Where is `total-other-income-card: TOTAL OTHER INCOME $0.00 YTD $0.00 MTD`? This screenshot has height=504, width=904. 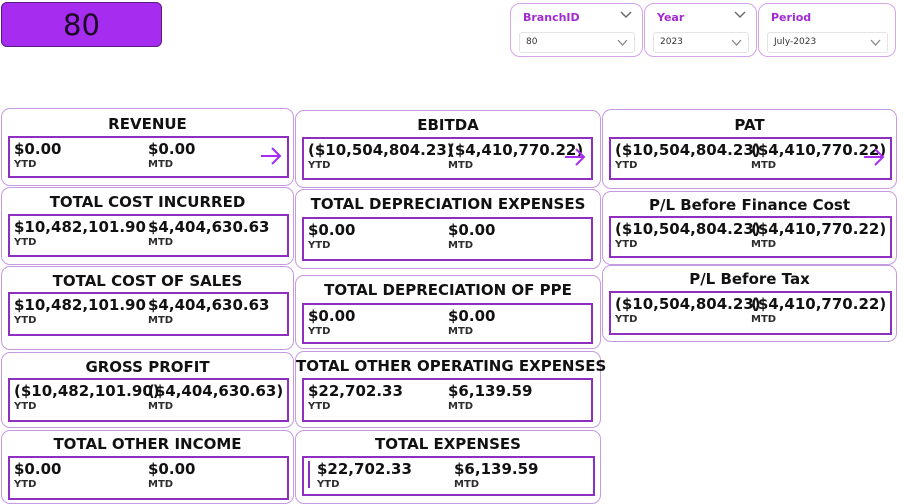
total-other-income-card: TOTAL OTHER INCOME $0.00 YTD $0.00 MTD is located at coordinates (147, 467).